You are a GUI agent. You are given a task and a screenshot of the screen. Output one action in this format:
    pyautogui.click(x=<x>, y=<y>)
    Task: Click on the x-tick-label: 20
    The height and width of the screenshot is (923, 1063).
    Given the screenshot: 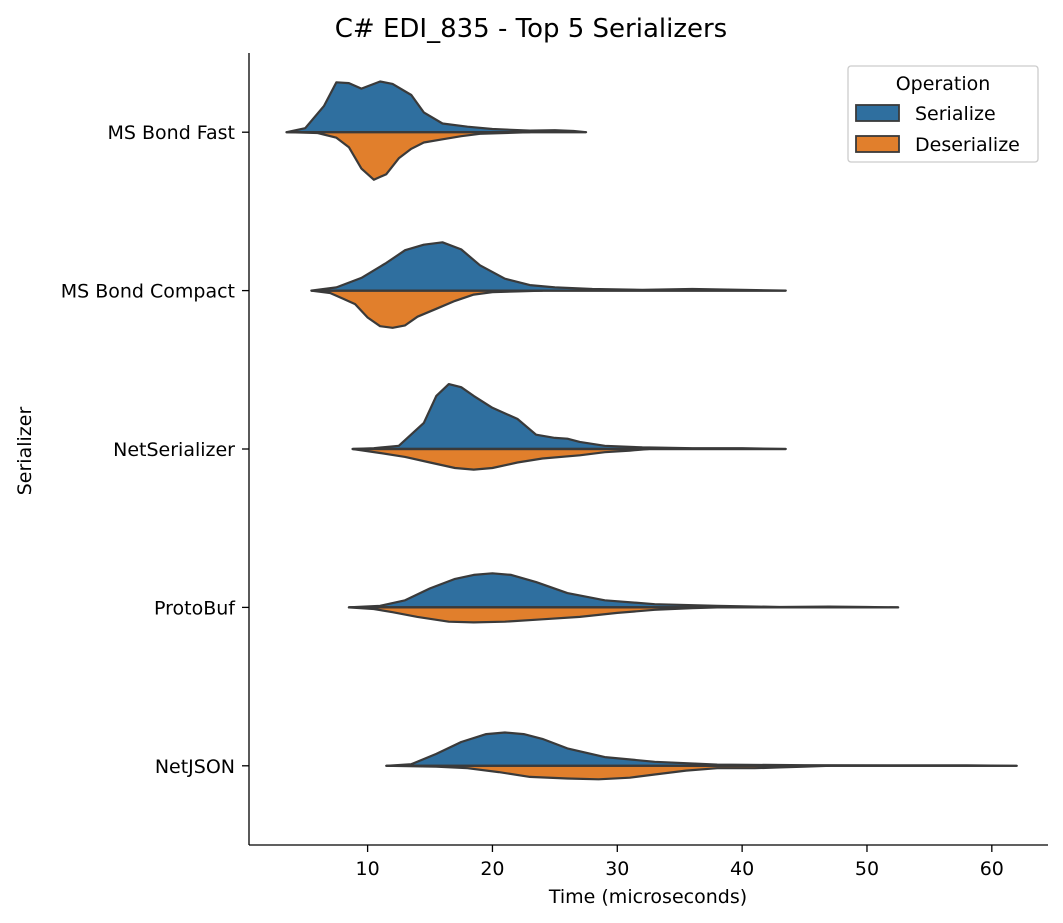 What is the action you would take?
    pyautogui.click(x=492, y=869)
    